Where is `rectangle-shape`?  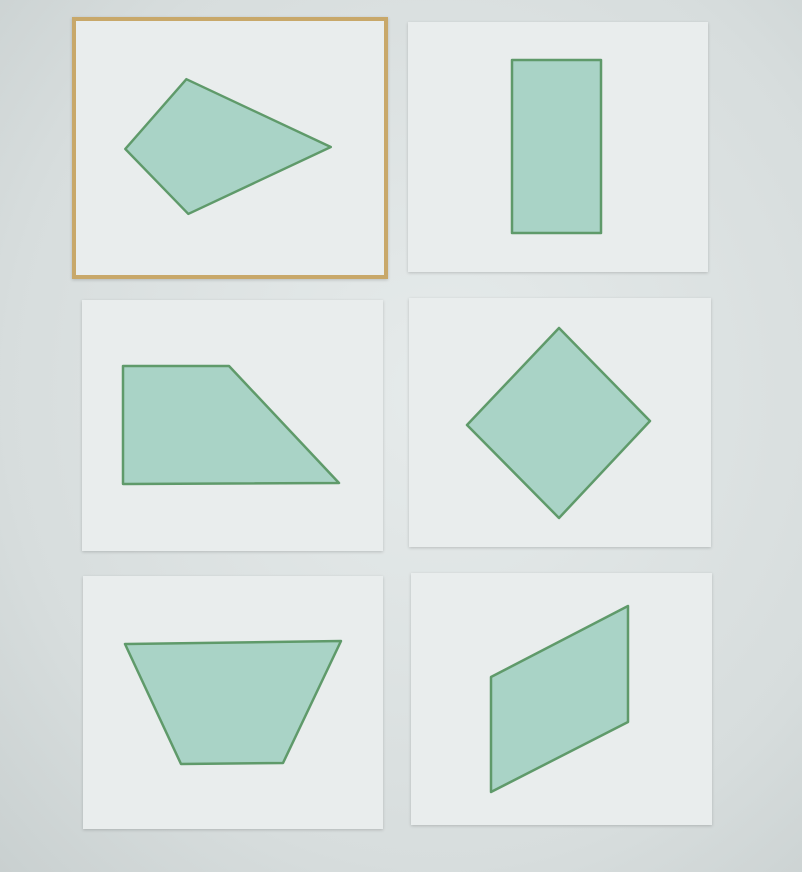
rectangle-shape is located at coordinates (556, 146).